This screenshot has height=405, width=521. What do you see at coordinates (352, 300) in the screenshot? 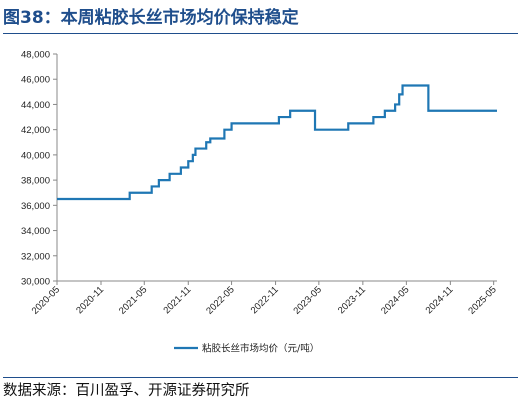
I see `x-tick-label: 2023-11` at bounding box center [352, 300].